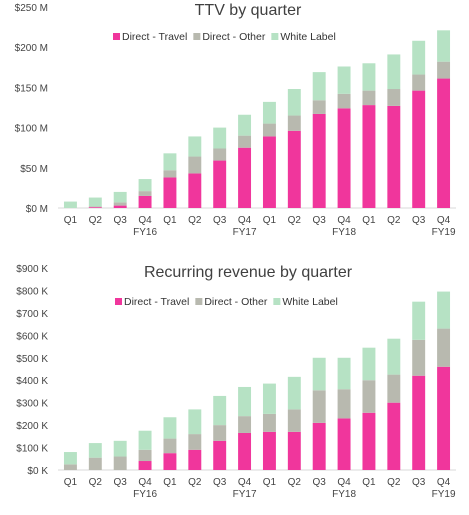 The width and height of the screenshot is (469, 515). Describe the element at coordinates (32, 426) in the screenshot. I see `y-tick-label: $200 K` at that location.